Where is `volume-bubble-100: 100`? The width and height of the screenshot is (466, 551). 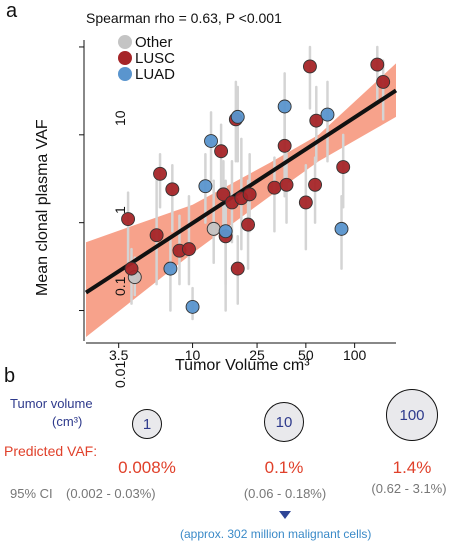
volume-bubble-100: 100 is located at coordinates (412, 415).